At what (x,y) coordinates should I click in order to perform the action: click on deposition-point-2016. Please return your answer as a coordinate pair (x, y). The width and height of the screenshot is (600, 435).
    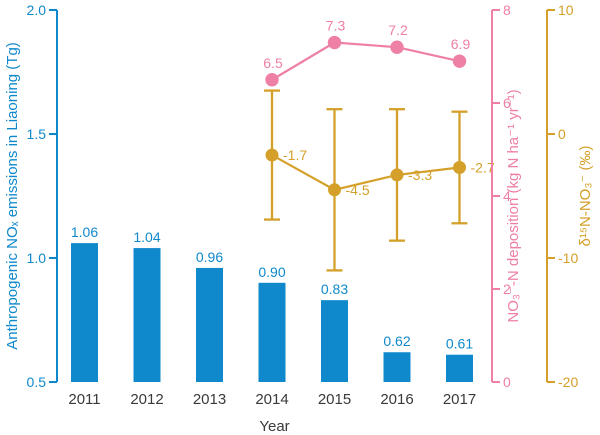
    Looking at the image, I should click on (397, 47).